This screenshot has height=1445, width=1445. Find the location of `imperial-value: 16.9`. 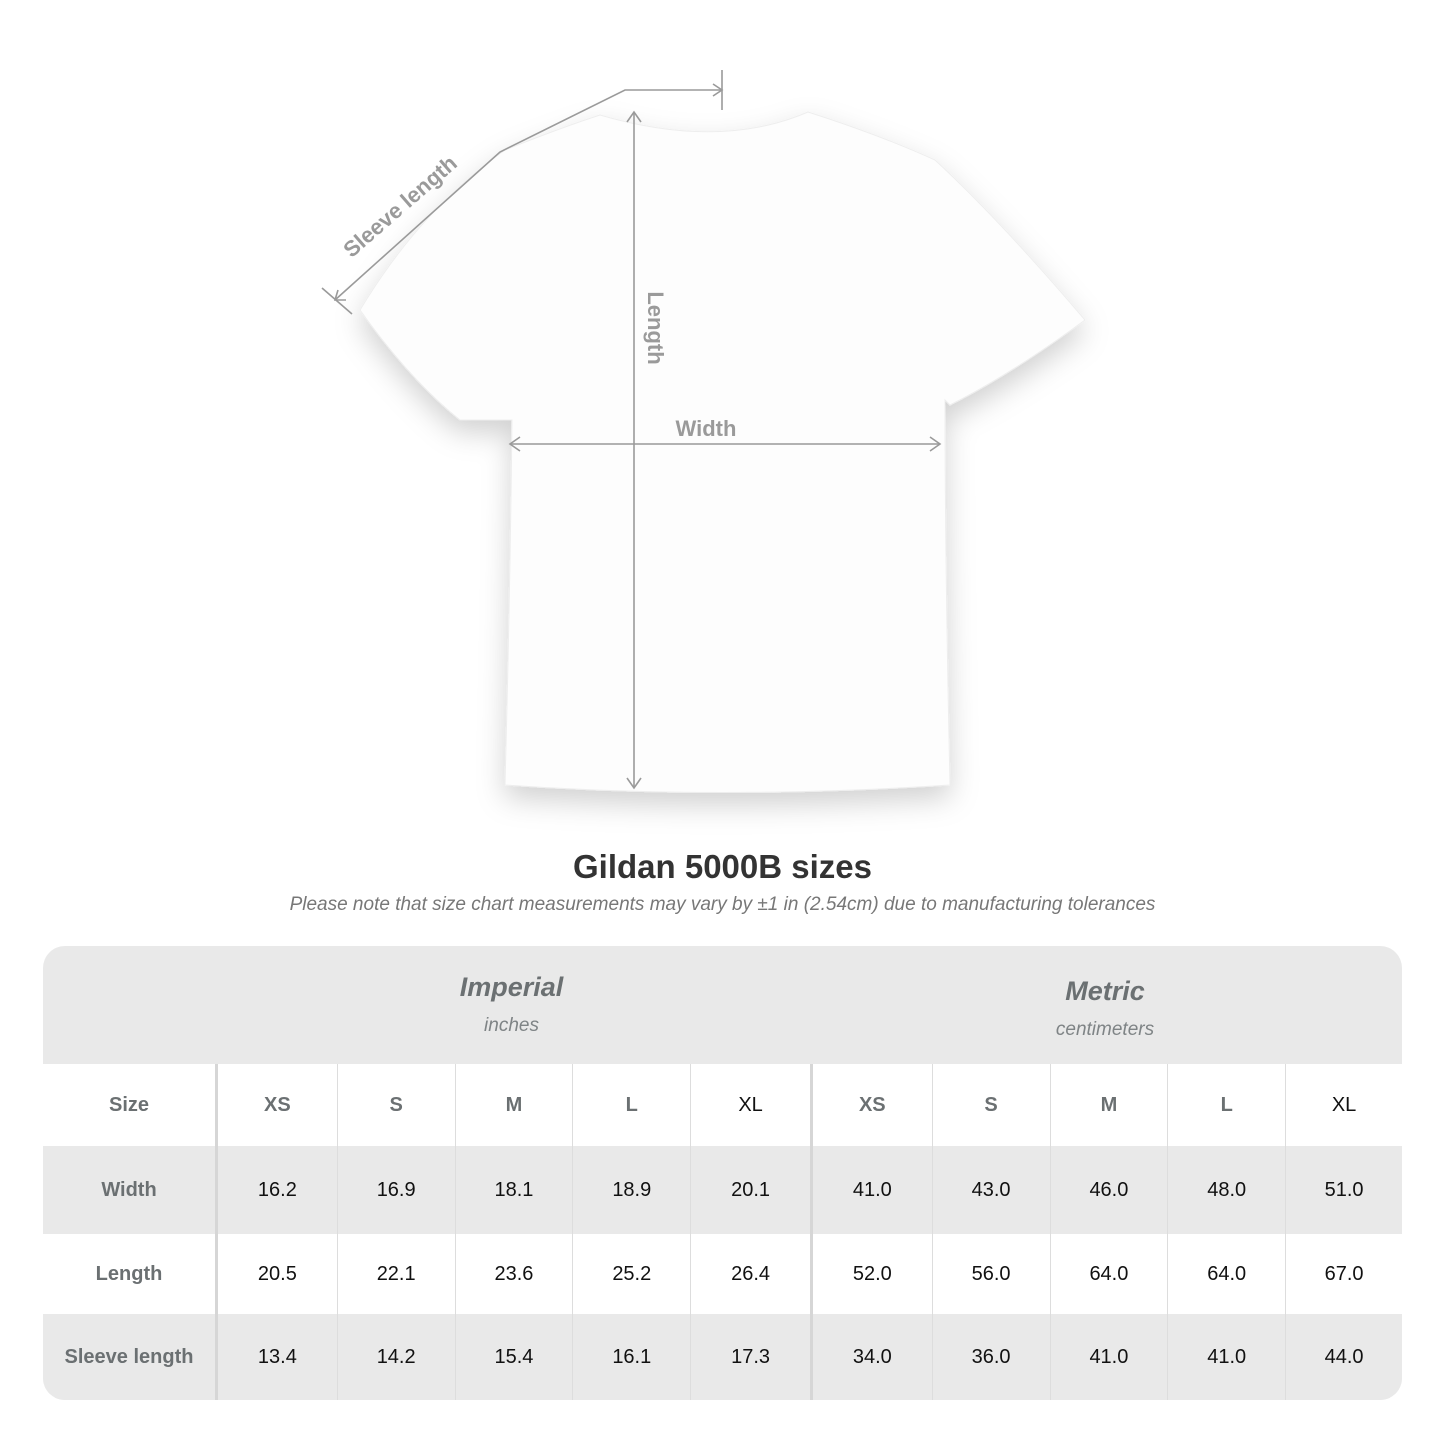

imperial-value: 16.9 is located at coordinates (396, 1190).